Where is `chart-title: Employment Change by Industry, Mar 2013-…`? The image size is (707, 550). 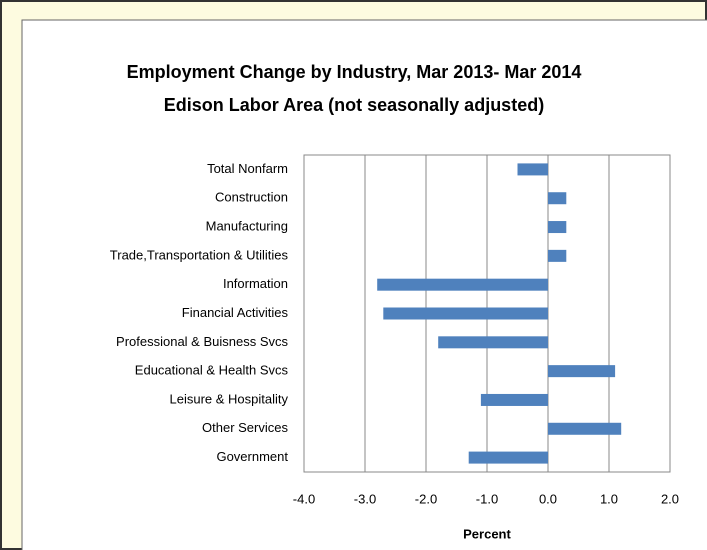
chart-title: Employment Change by Industry, Mar 2013-… is located at coordinates (354, 72).